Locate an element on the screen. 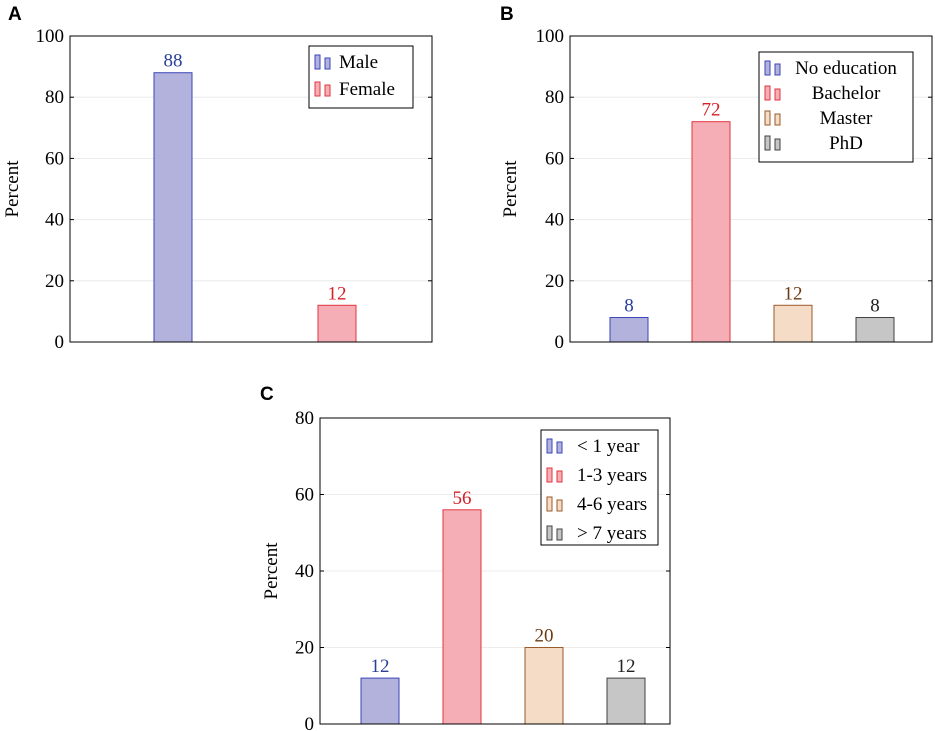 The width and height of the screenshot is (935, 731). data-label: 88 is located at coordinates (173, 61).